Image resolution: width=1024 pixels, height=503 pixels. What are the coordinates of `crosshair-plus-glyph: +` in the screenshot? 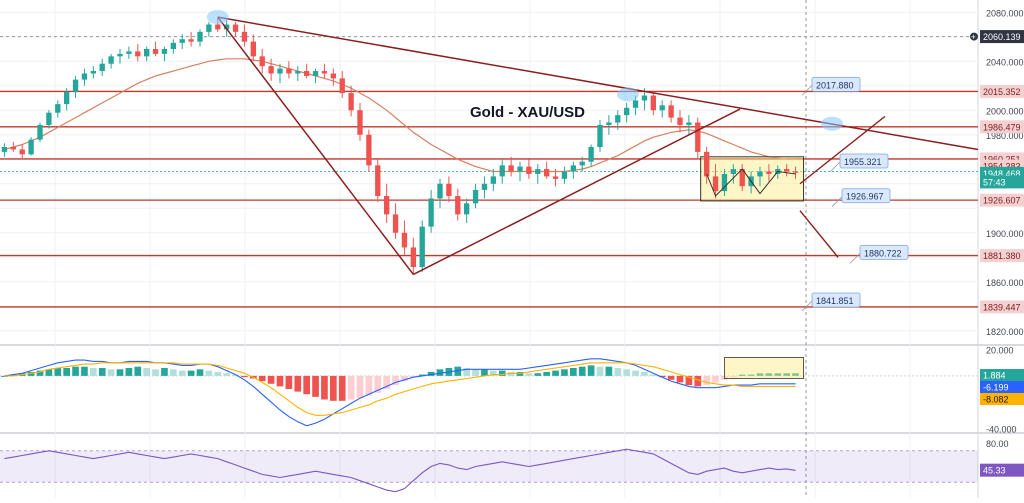 It's located at (973, 37).